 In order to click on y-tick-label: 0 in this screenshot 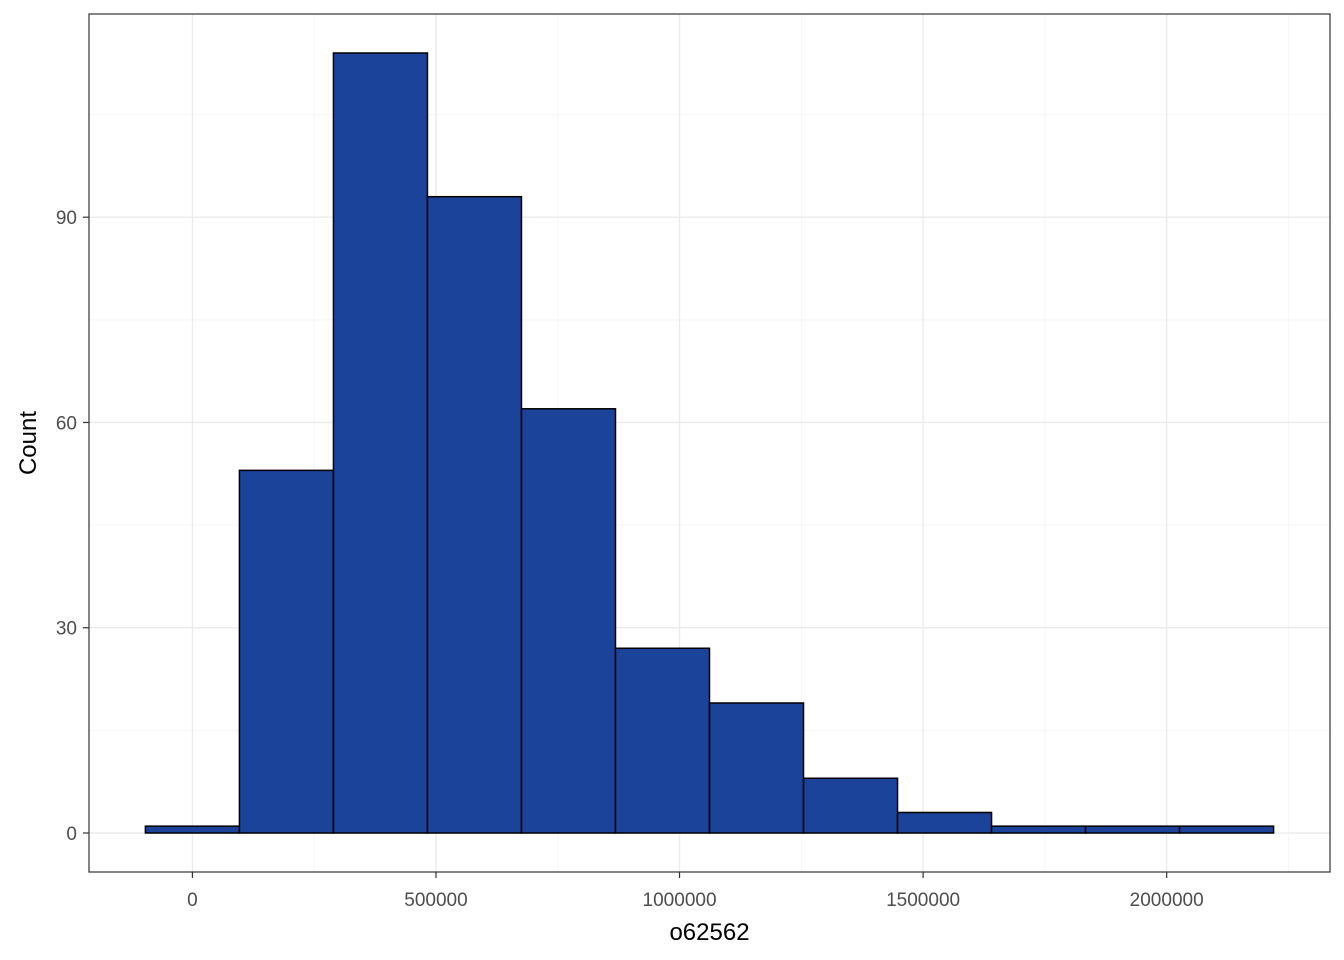, I will do `click(71, 834)`.